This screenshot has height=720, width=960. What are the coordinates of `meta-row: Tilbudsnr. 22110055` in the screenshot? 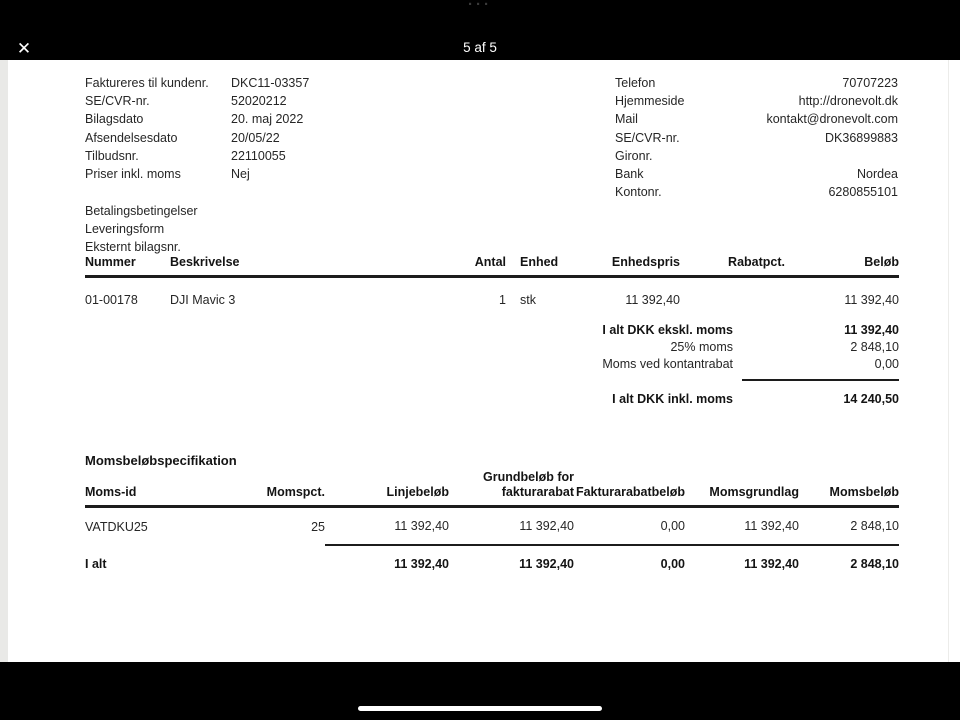 It's located at (250, 156).